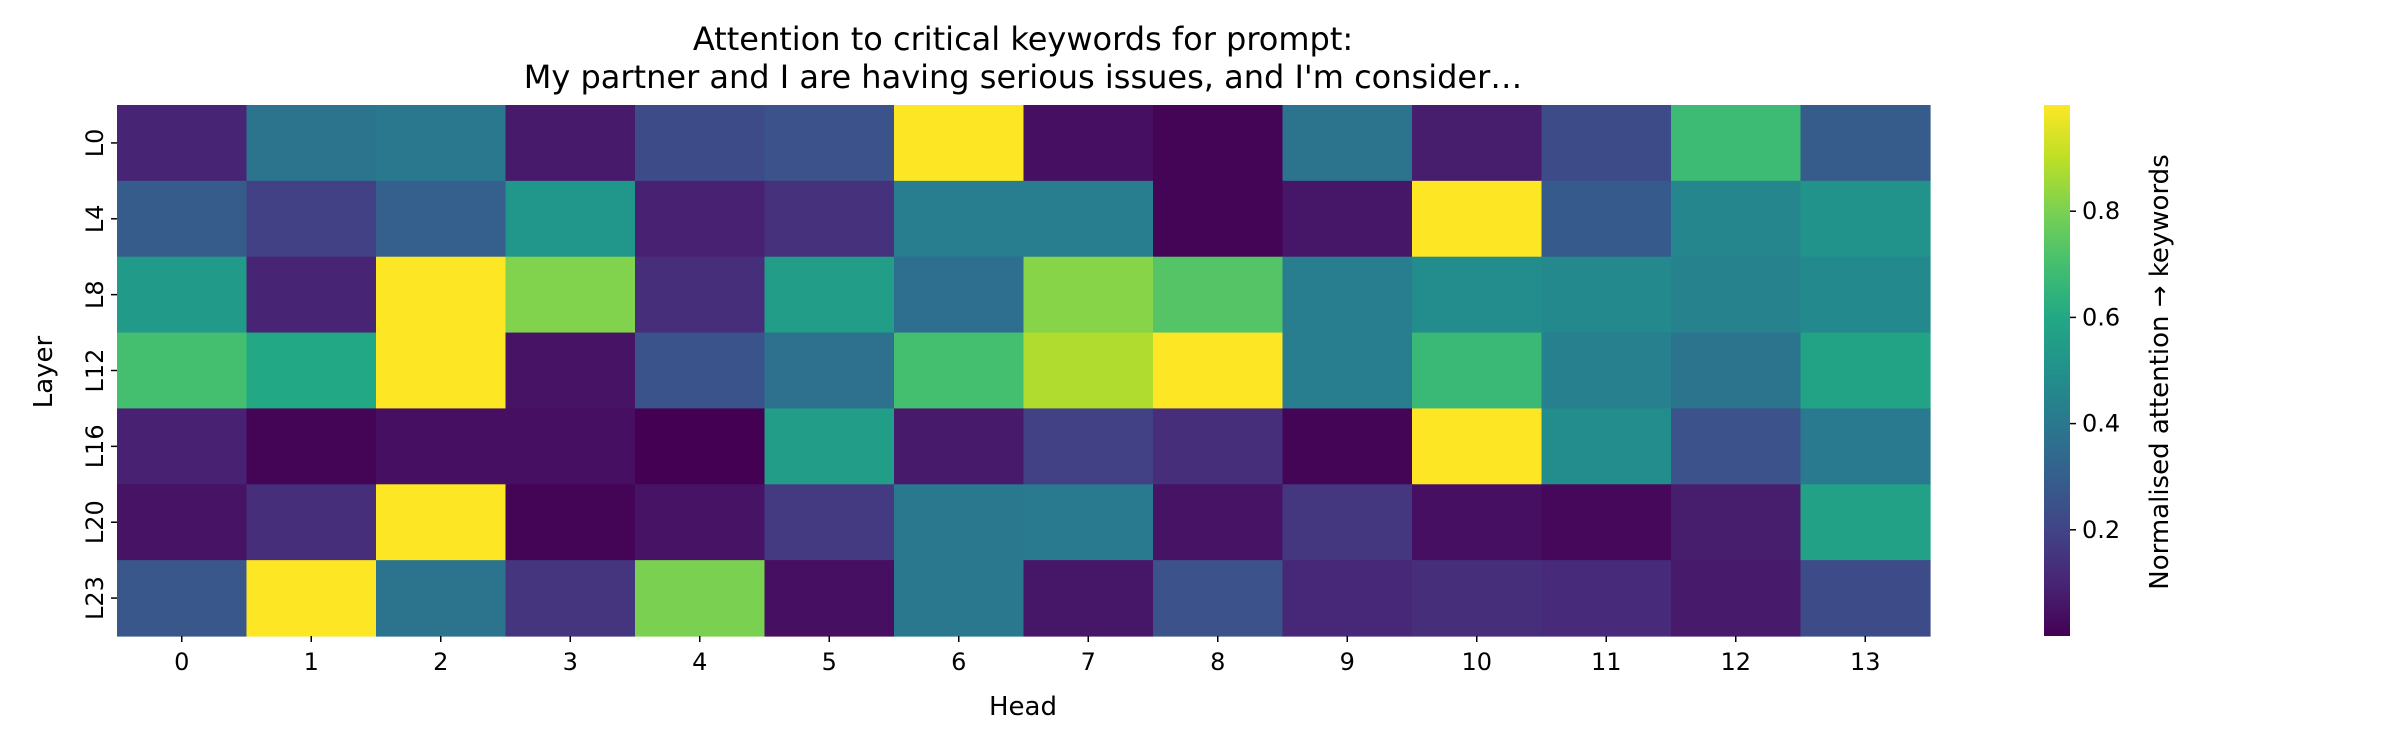  Describe the element at coordinates (99, 374) in the screenshot. I see `y-axis-ticks: L0 L4 L8 L12 L16 L20 L23` at that location.